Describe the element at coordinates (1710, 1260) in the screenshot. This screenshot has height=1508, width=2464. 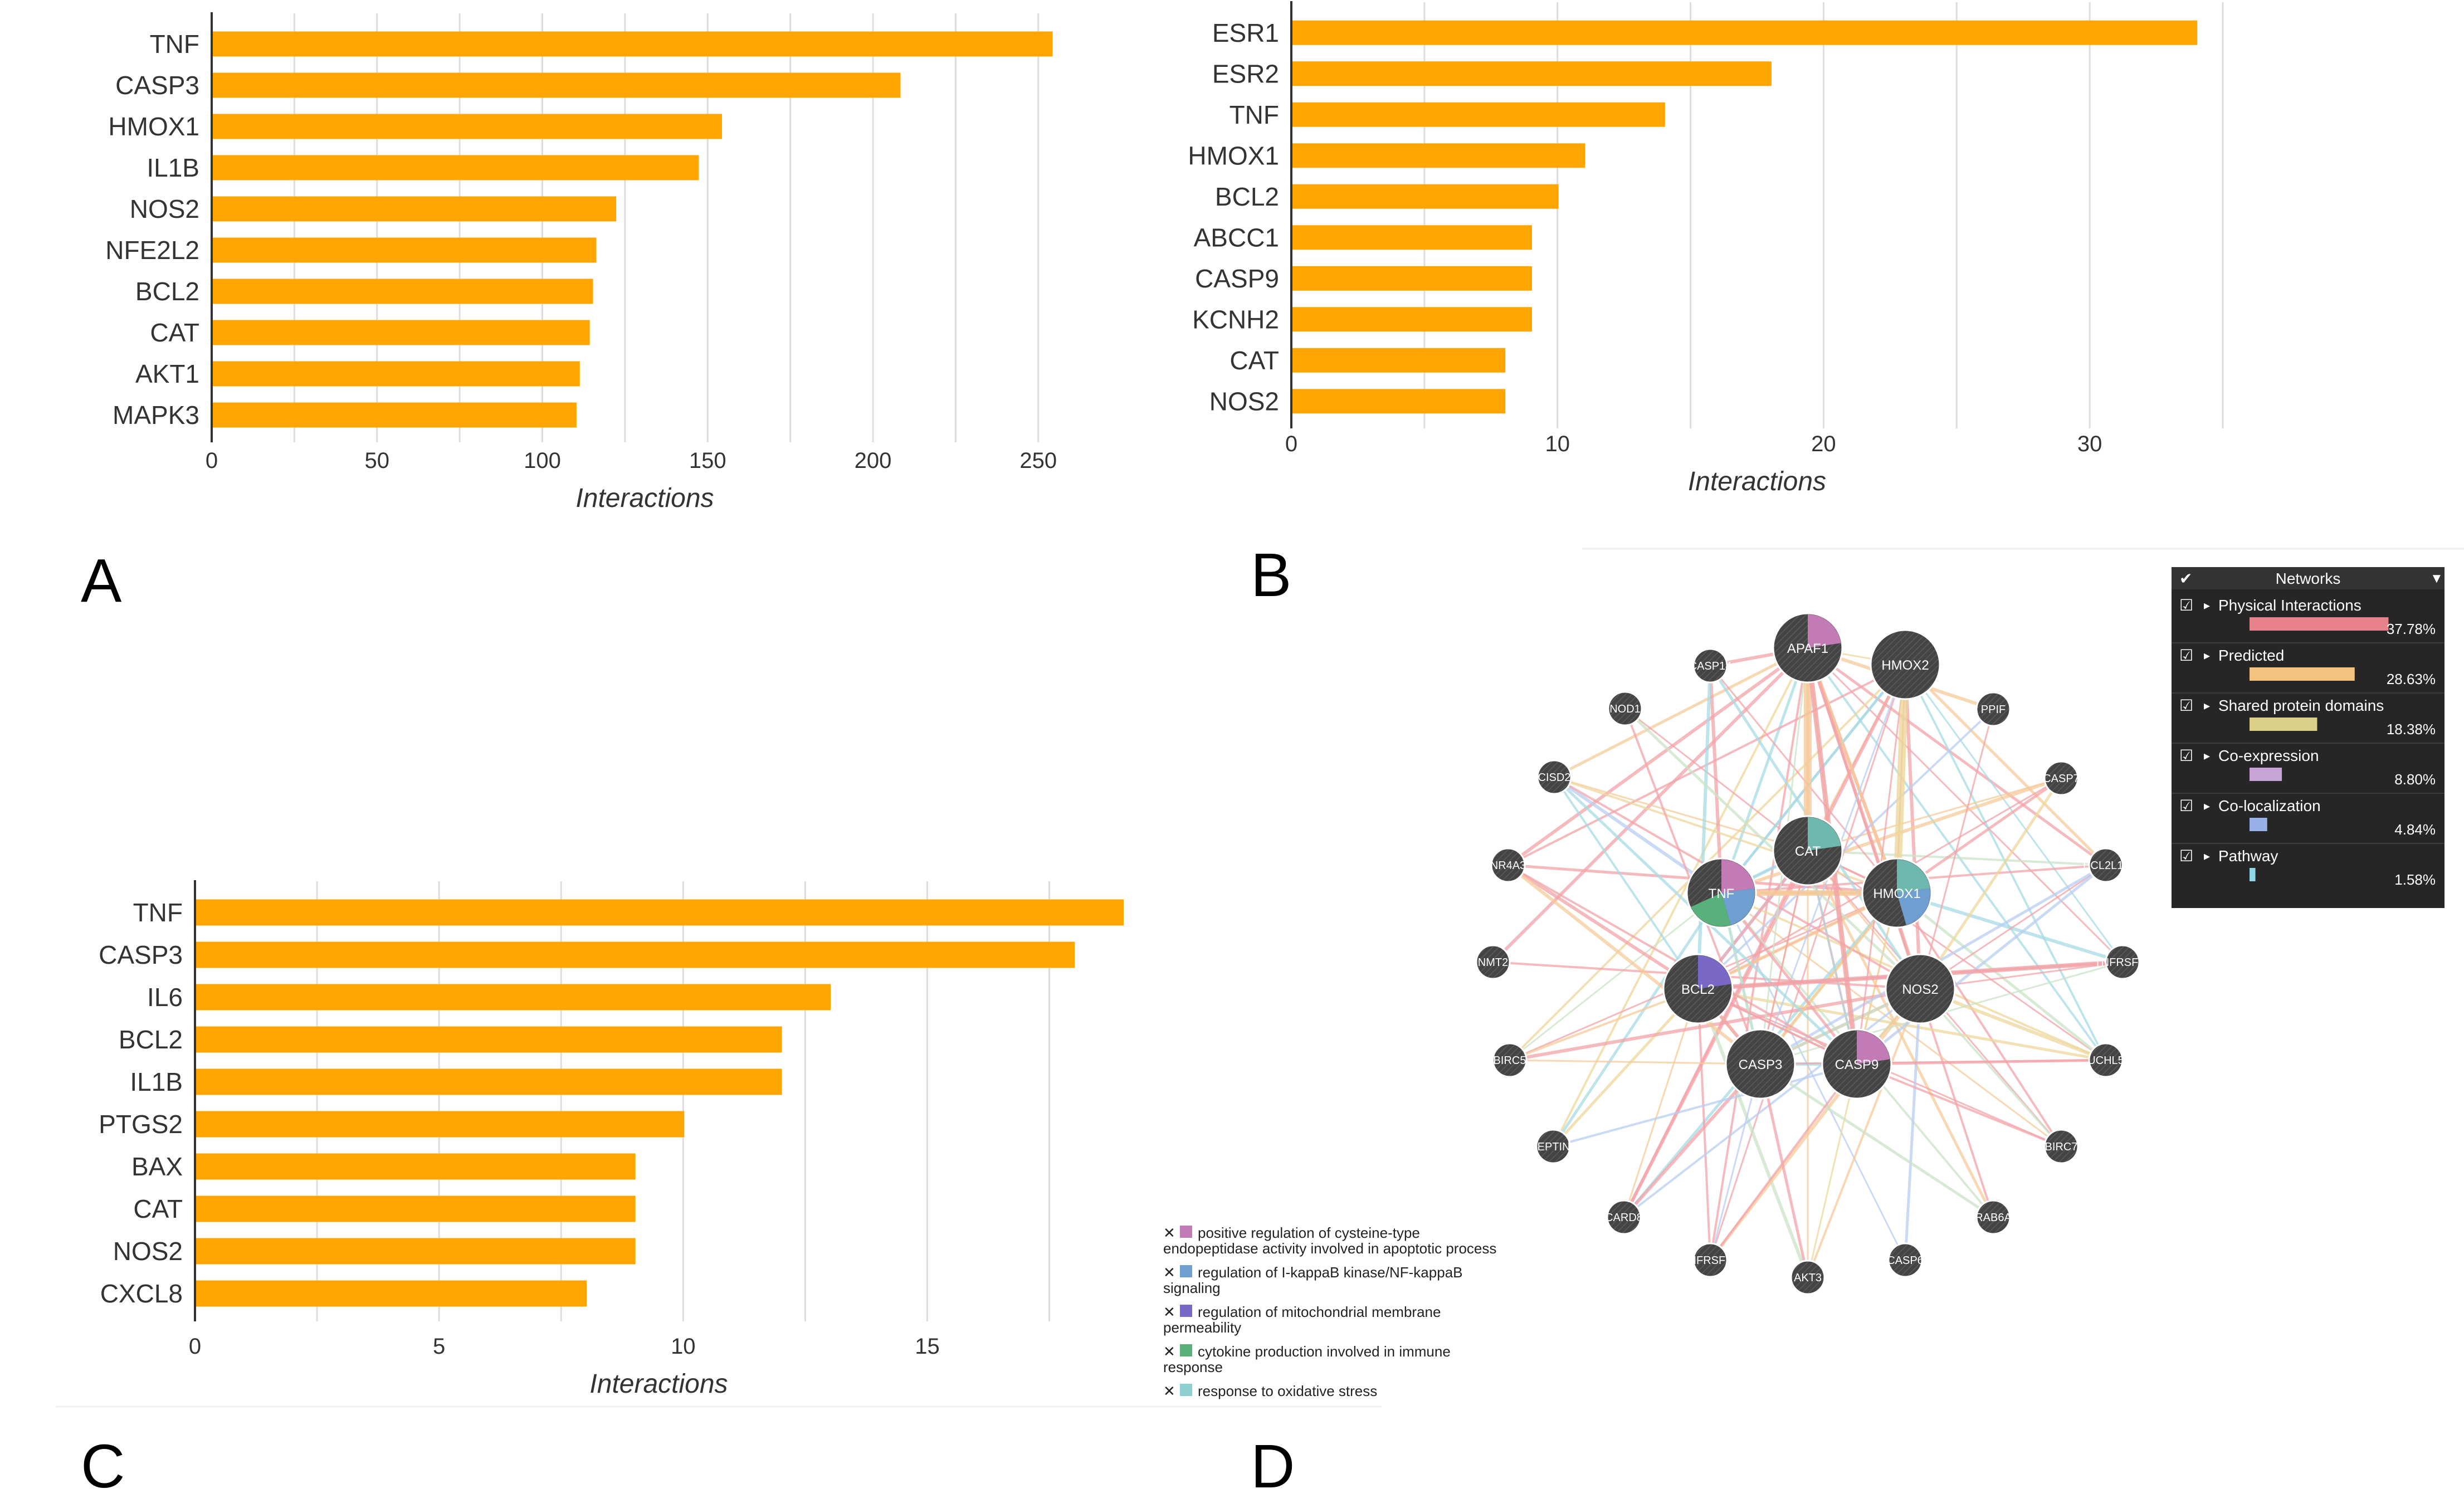
I see `network-node-tnfrsf1a: TNFRSF1A` at that location.